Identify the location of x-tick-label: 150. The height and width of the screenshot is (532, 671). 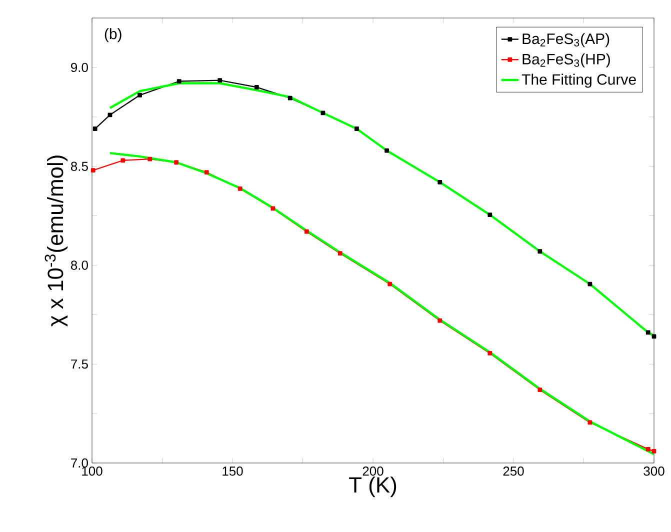
(232, 471).